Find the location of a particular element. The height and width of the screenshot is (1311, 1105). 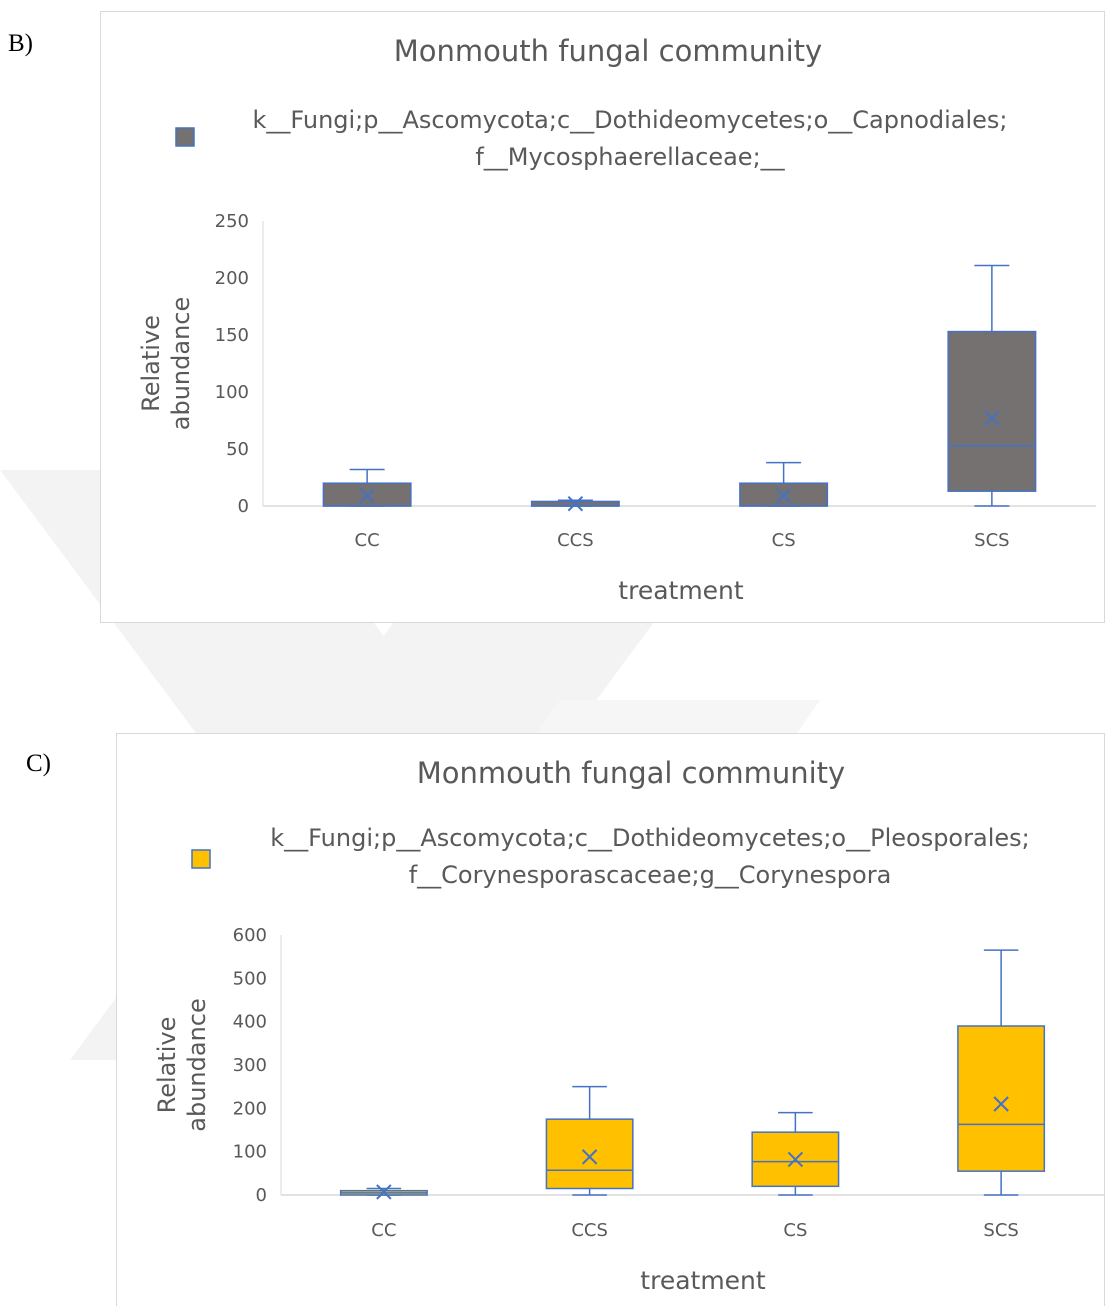

y-tick-label: 400 is located at coordinates (250, 1022).